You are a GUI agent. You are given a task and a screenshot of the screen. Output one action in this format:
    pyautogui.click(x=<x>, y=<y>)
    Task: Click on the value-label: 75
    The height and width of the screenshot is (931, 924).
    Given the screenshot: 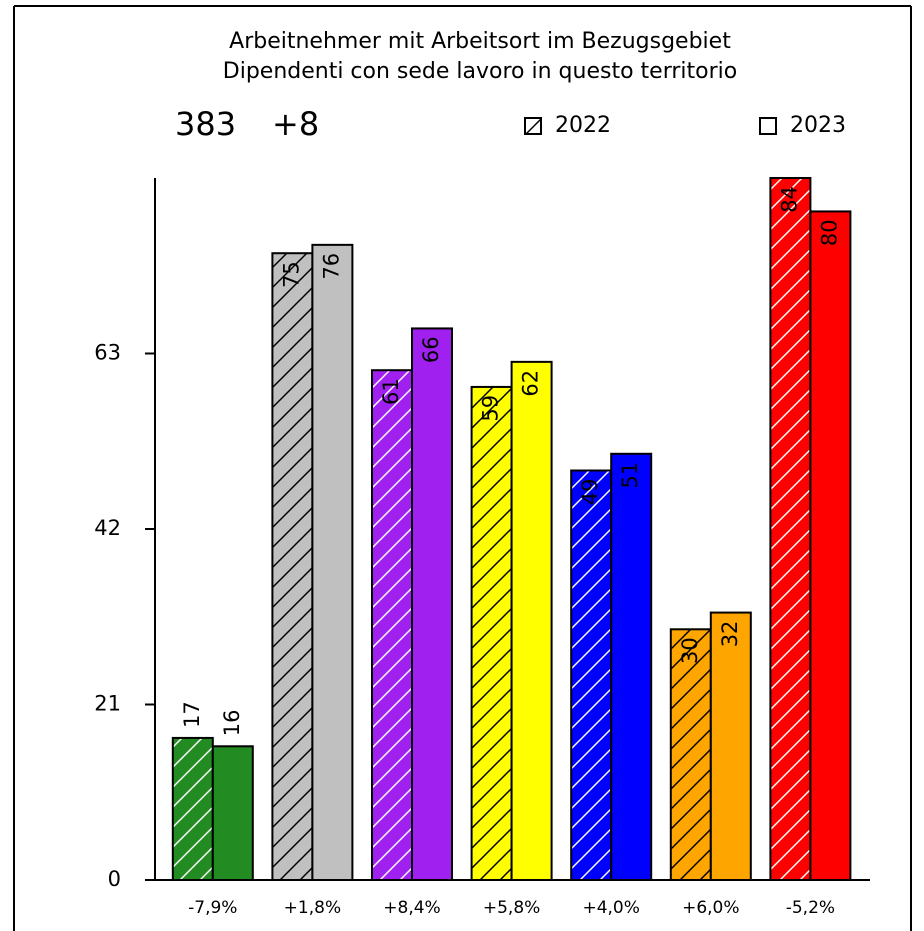 What is the action you would take?
    pyautogui.click(x=291, y=274)
    